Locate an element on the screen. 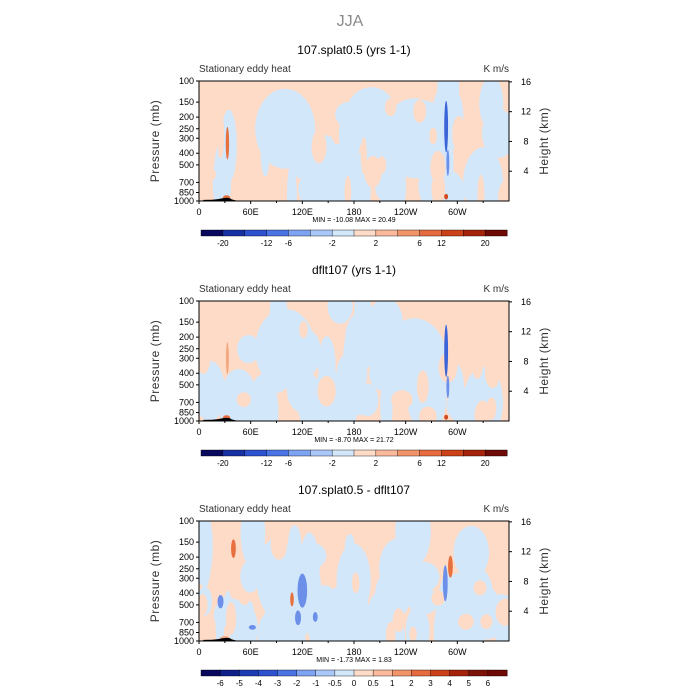 This screenshot has height=700, width=700. y-tick-label: 200 is located at coordinates (186, 557).